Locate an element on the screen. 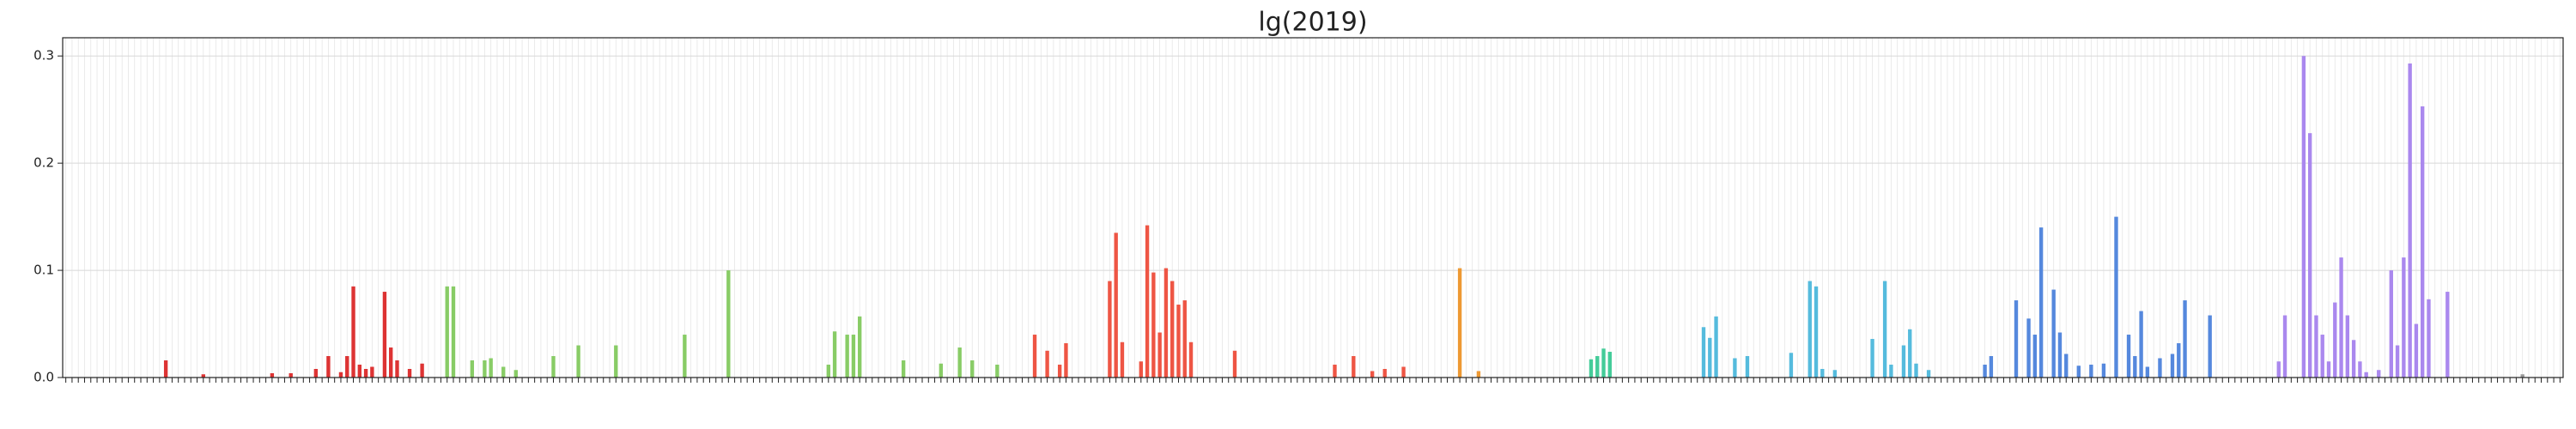  y-tick-label: 0.3 is located at coordinates (44, 56).